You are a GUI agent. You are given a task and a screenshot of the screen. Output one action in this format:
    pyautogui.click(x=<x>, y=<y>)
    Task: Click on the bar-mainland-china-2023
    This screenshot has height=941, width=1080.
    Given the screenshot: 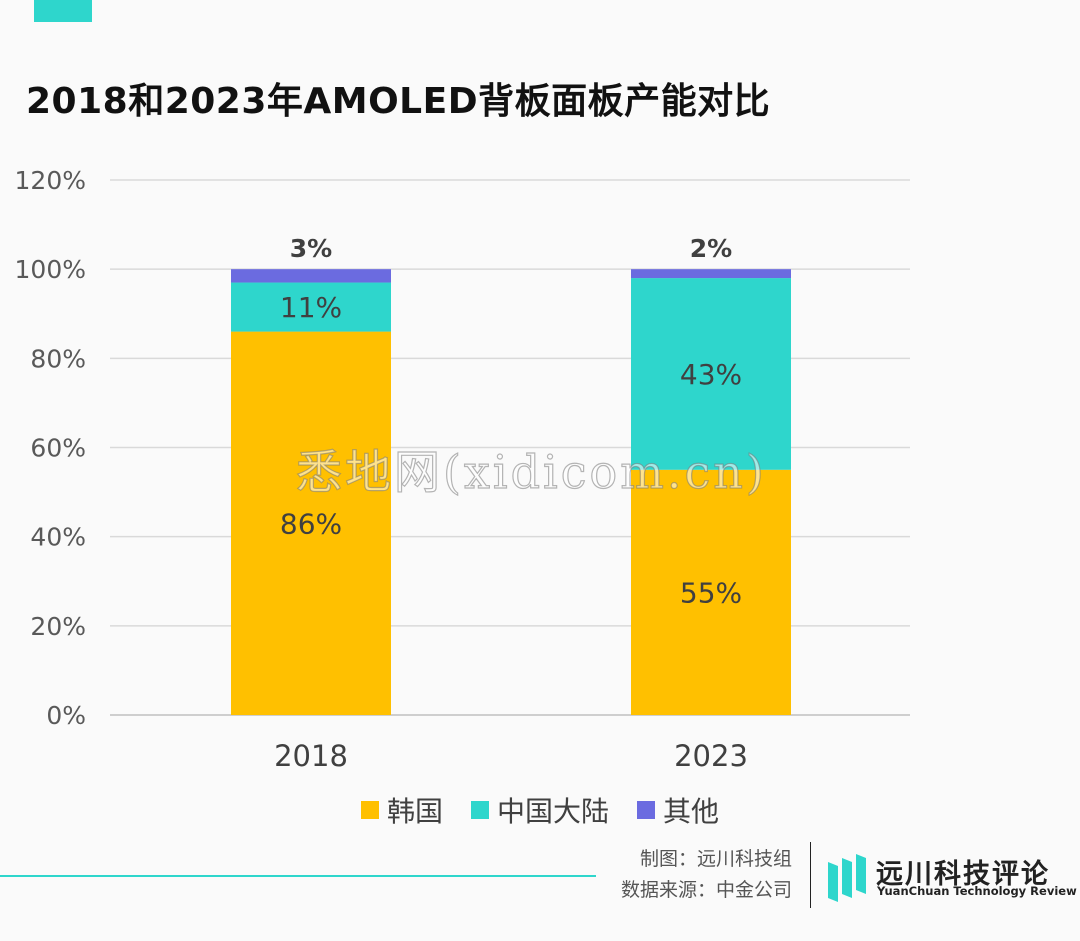 What is the action you would take?
    pyautogui.click(x=711, y=374)
    